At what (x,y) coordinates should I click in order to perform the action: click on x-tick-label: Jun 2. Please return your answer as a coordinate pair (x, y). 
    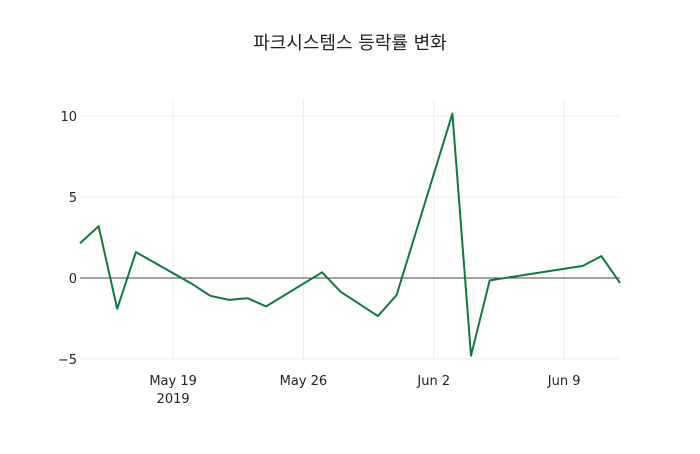
    Looking at the image, I should click on (433, 381).